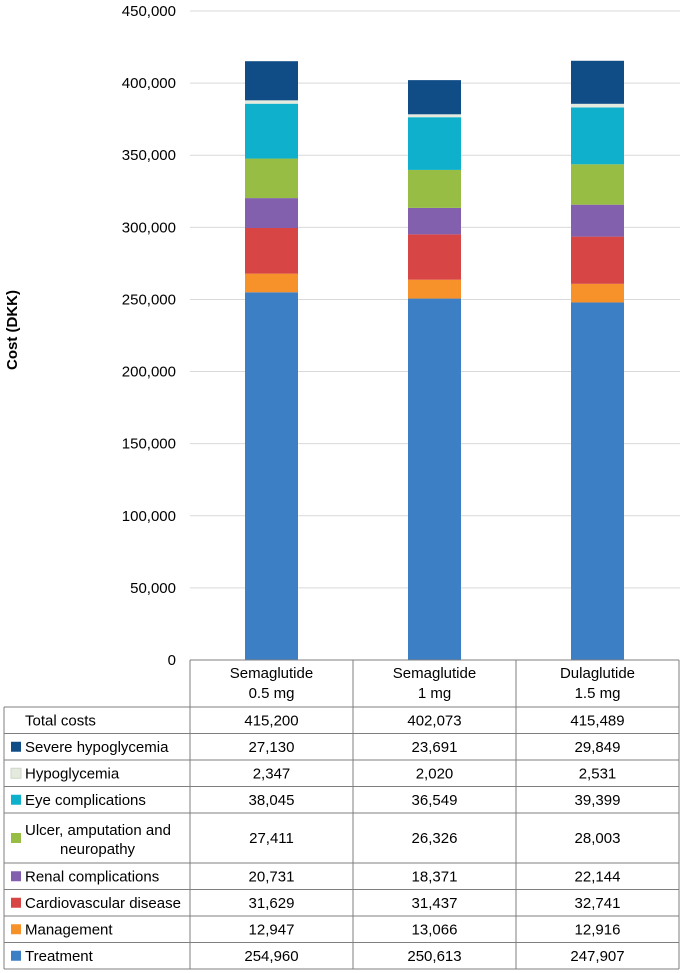 This screenshot has height=973, width=685. I want to click on table-cell-value: 247,907, so click(597, 956).